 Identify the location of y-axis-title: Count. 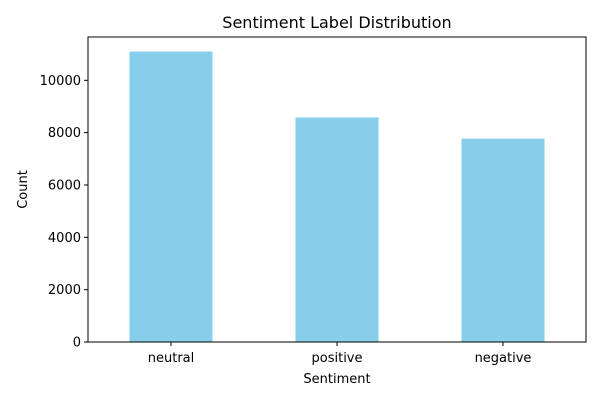
(23, 189).